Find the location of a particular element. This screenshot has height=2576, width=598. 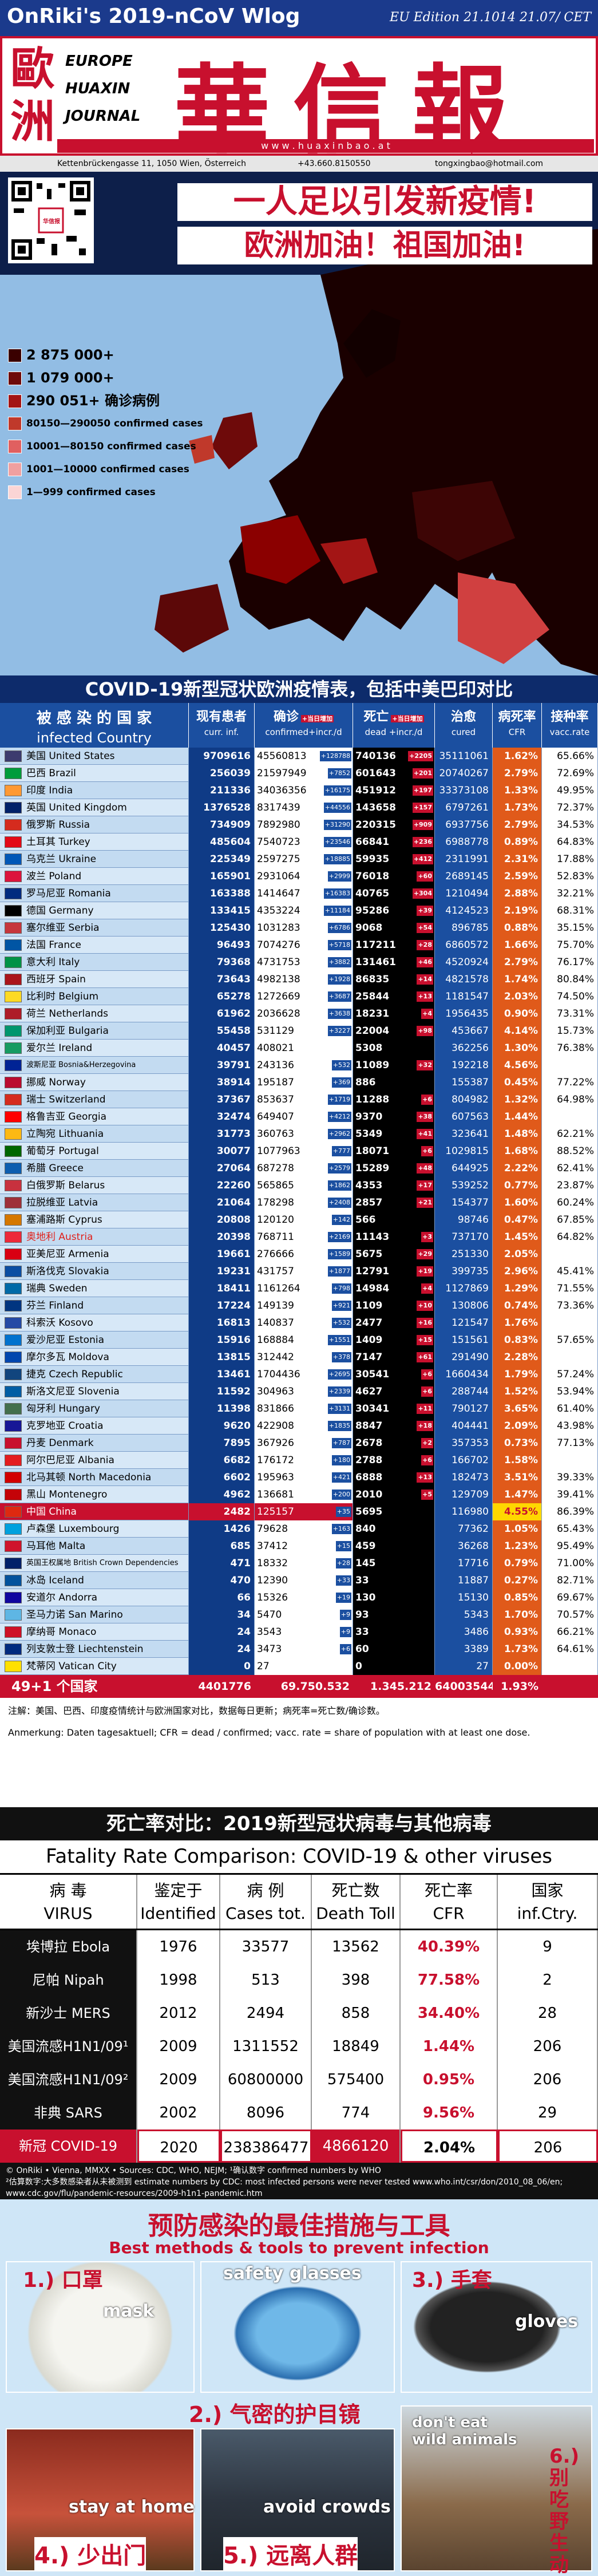

country-cell: 安道尔 Andorra is located at coordinates (95, 1597).